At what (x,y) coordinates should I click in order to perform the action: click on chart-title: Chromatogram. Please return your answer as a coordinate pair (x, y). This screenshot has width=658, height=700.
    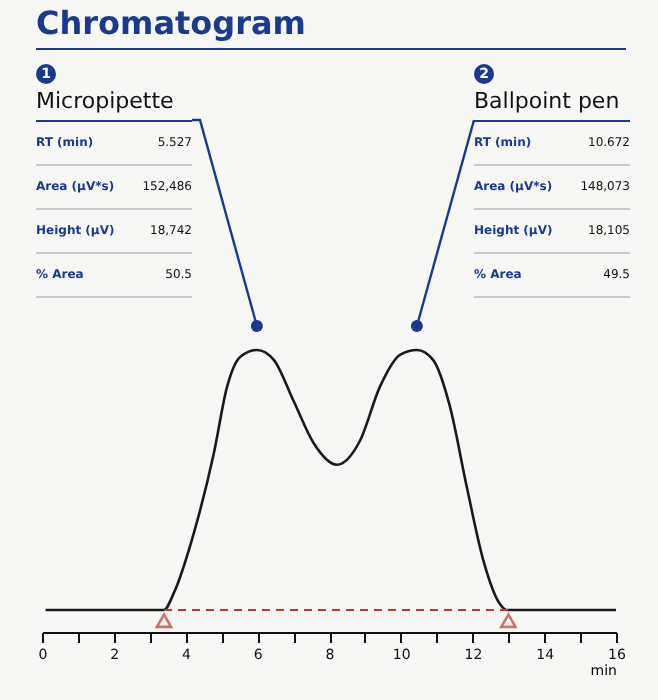
    Looking at the image, I should click on (171, 23).